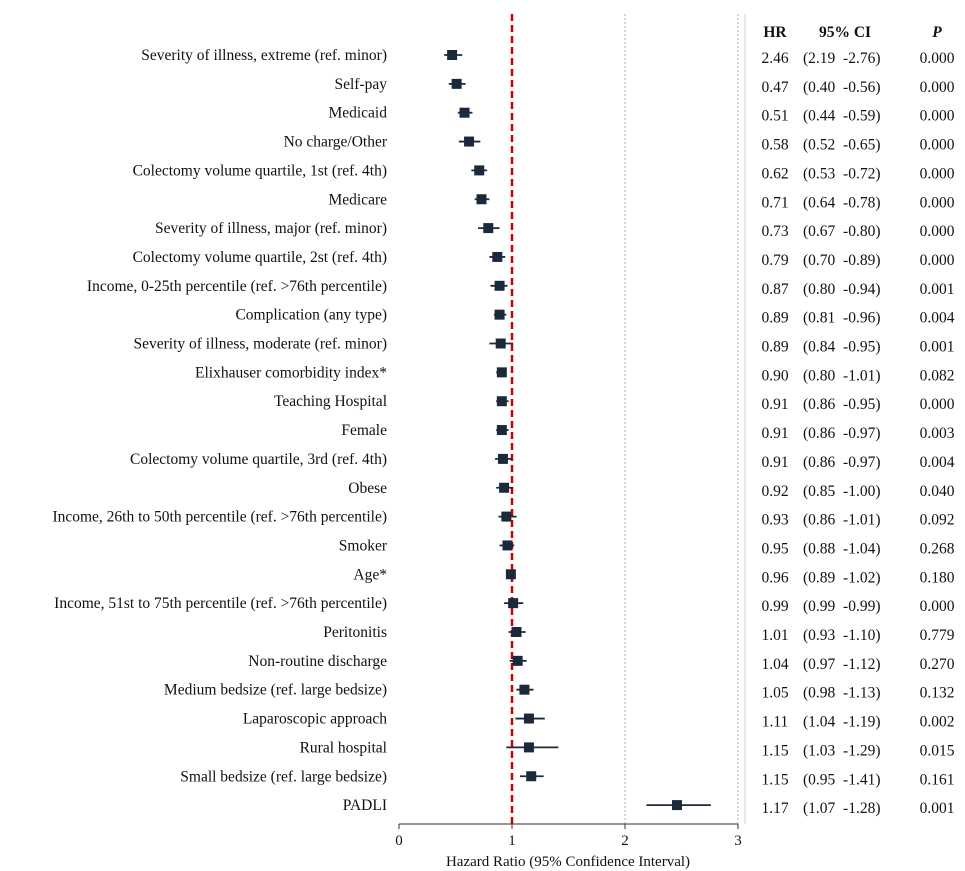 This screenshot has height=871, width=965. Describe the element at coordinates (842, 520) in the screenshot. I see `table-ci-value: (0.86 -1.01)` at that location.